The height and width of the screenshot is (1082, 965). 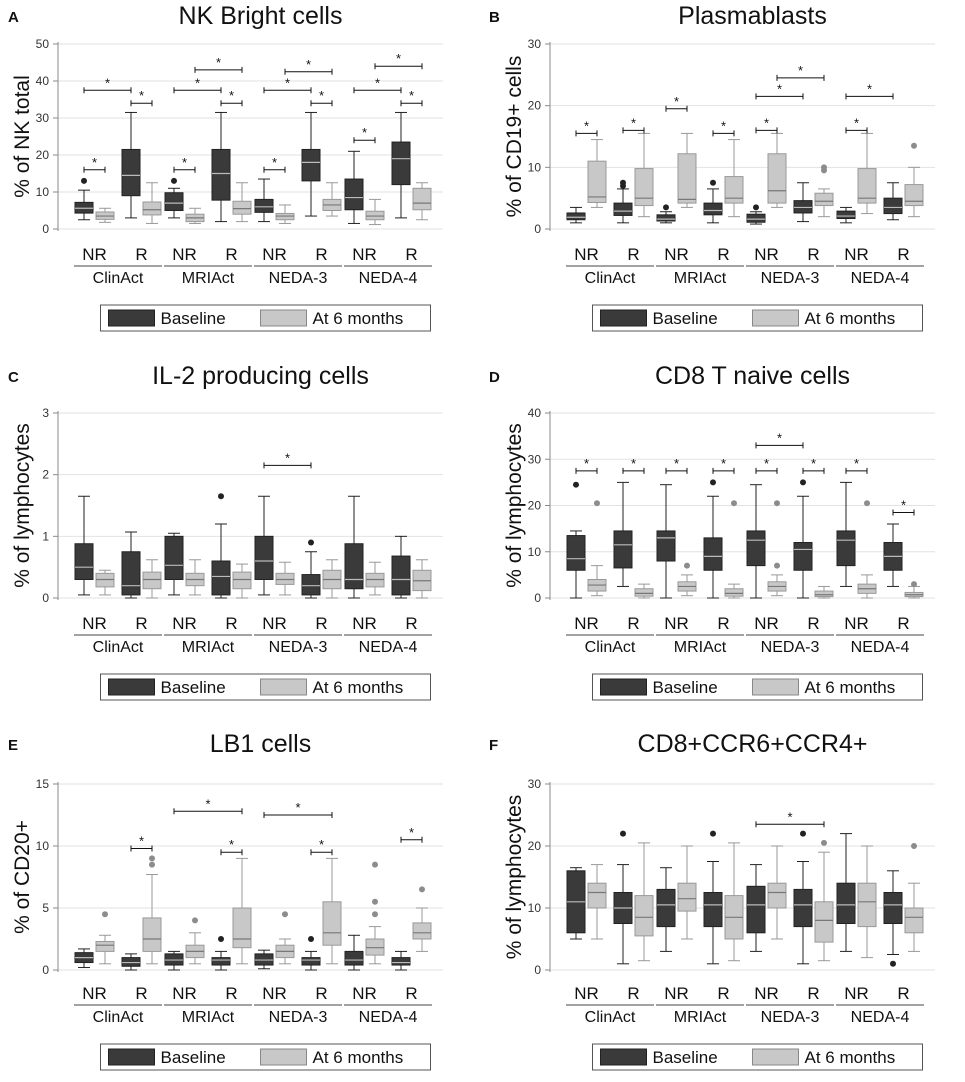 What do you see at coordinates (388, 278) in the screenshot?
I see `group-label: NEDA-4` at bounding box center [388, 278].